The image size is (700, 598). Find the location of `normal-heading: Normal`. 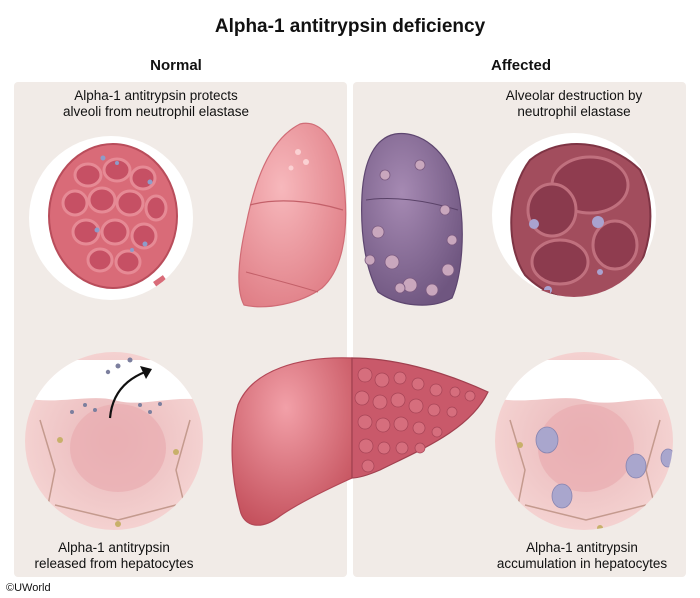

normal-heading: Normal is located at coordinates (176, 65).